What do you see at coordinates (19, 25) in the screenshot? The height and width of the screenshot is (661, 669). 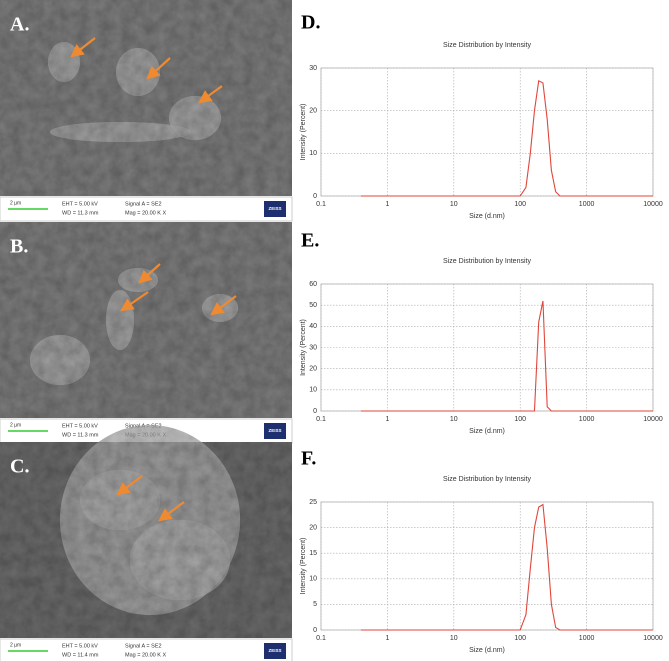 I see `panel-label: A.` at bounding box center [19, 25].